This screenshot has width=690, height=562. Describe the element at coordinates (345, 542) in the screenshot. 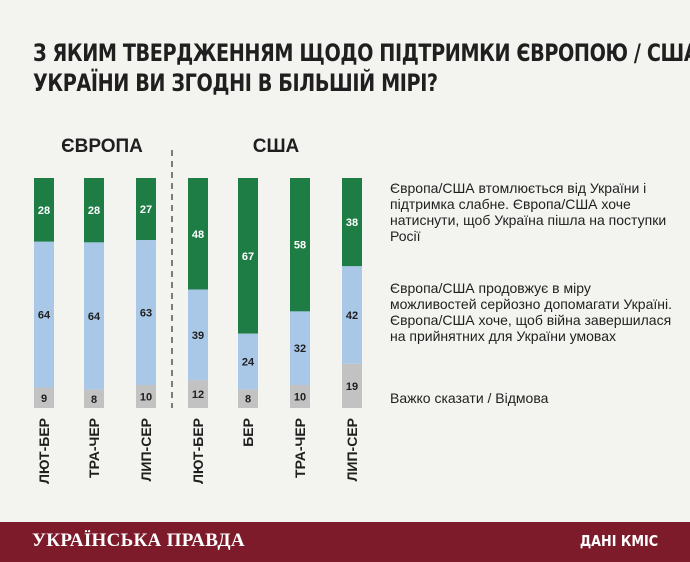

I see `footer: УКРАЇНСЬКА ПРАВДА ДАНІ КМІС` at that location.